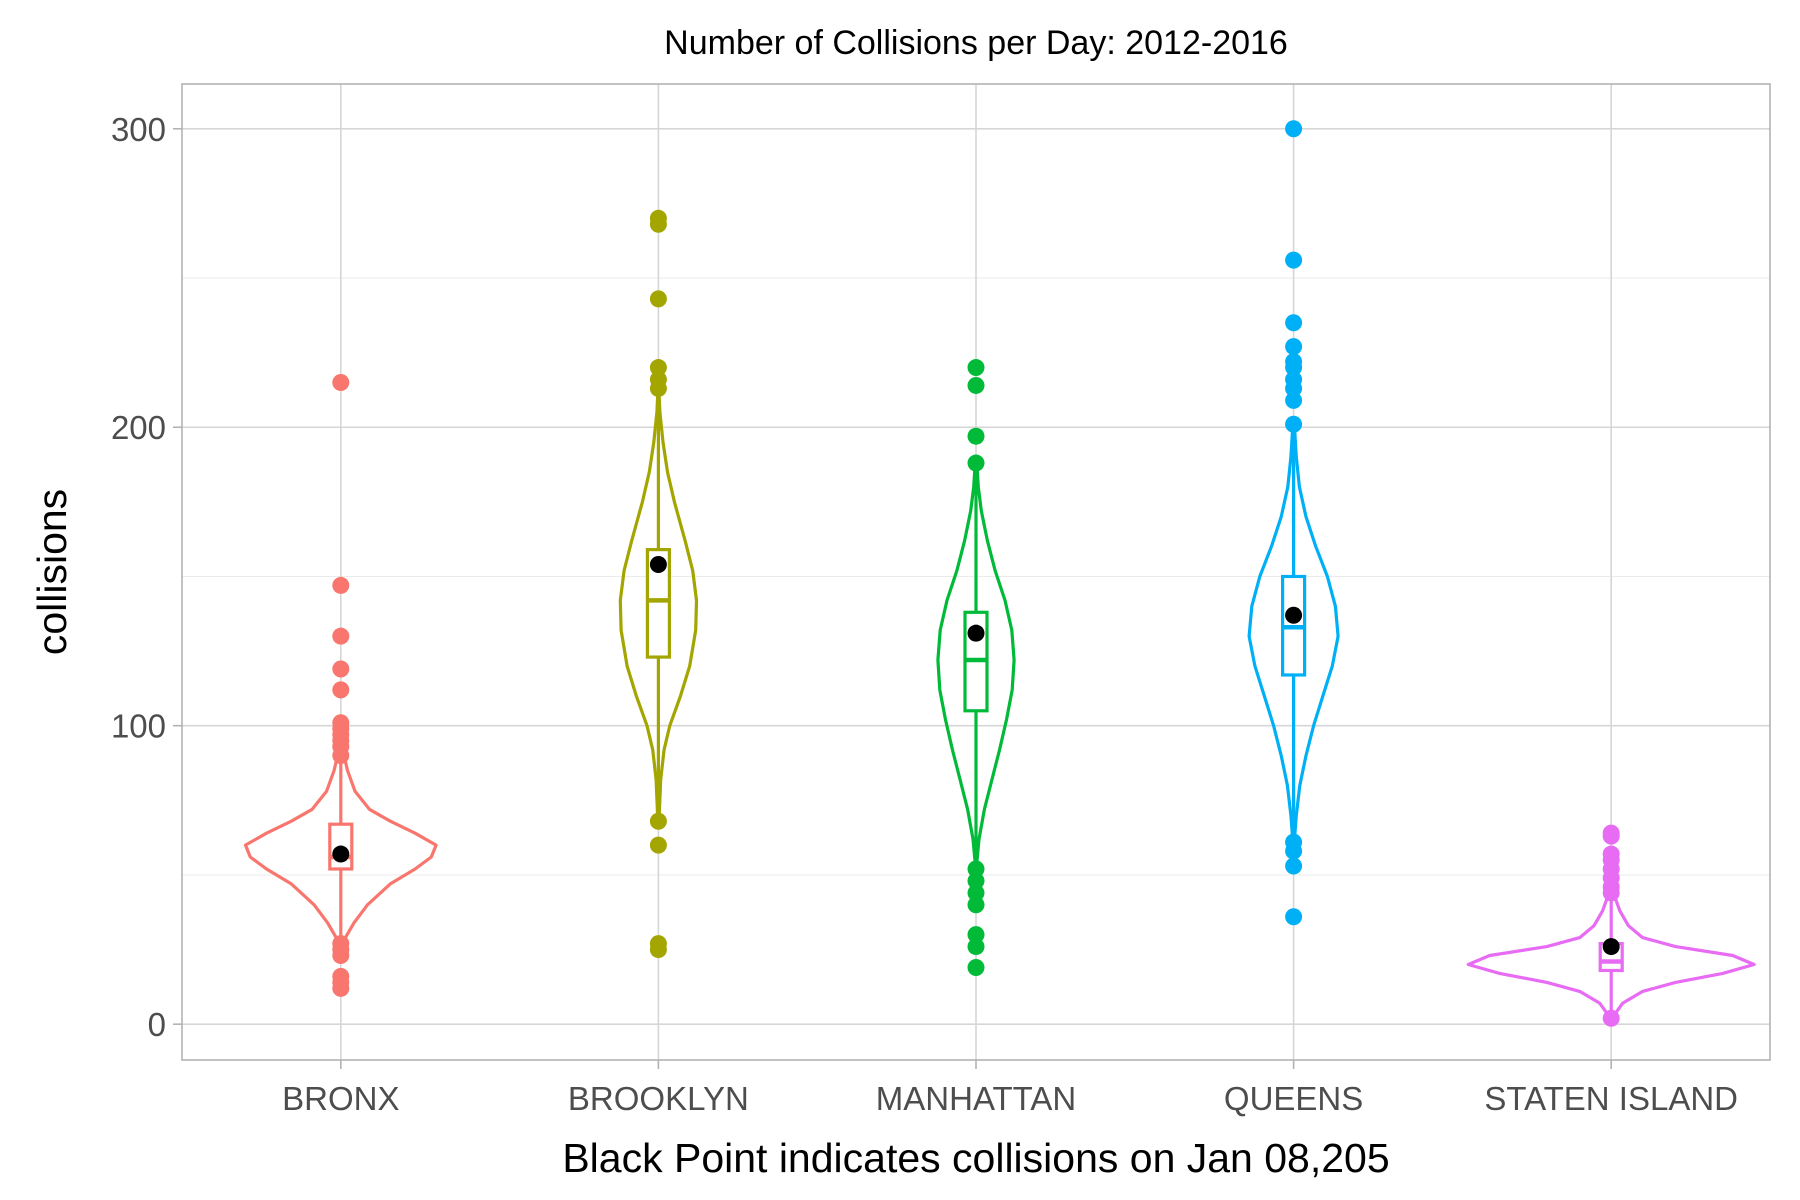 The image size is (1800, 1200). What do you see at coordinates (138, 129) in the screenshot?
I see `y-tick-label: 300` at bounding box center [138, 129].